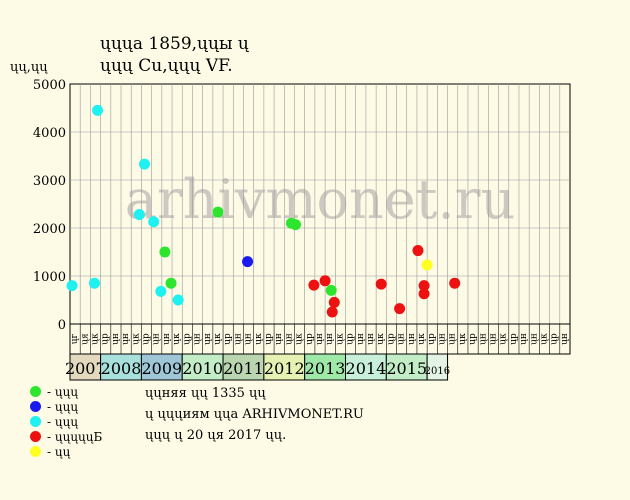 This screenshot has height=500, width=630. Describe the element at coordinates (202, 368) in the screenshot. I see `year-label: 2010` at that location.